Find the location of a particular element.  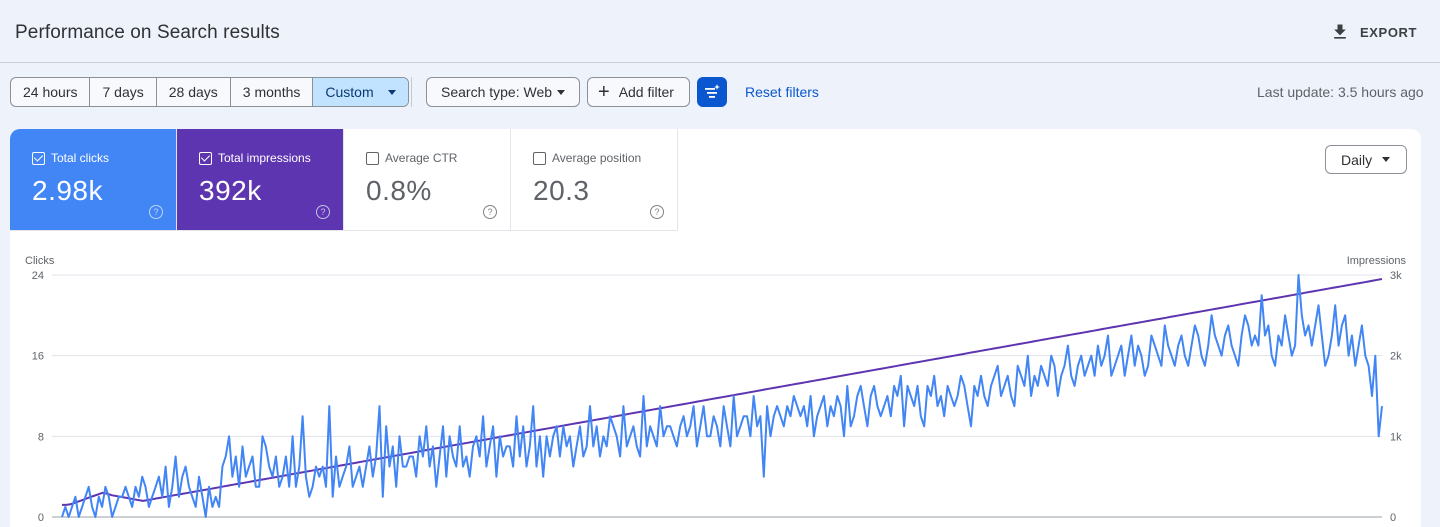

left-axis-label: Clicks is located at coordinates (40, 261).